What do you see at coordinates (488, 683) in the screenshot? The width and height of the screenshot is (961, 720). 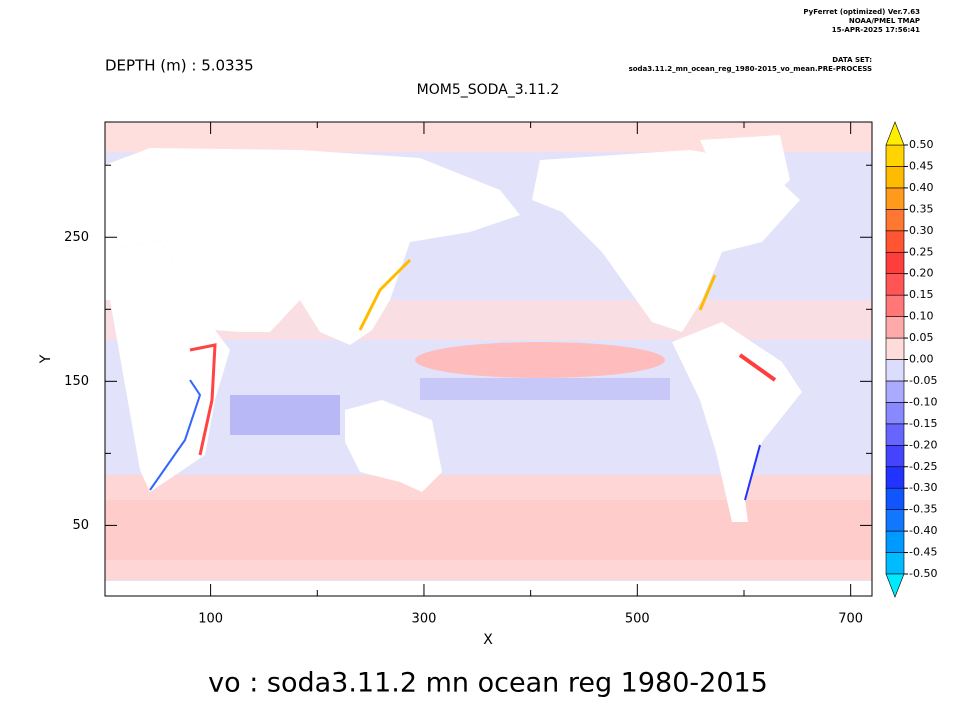 I see `caption: vo : soda3.11.2 mn ocean reg 1980-2015` at bounding box center [488, 683].